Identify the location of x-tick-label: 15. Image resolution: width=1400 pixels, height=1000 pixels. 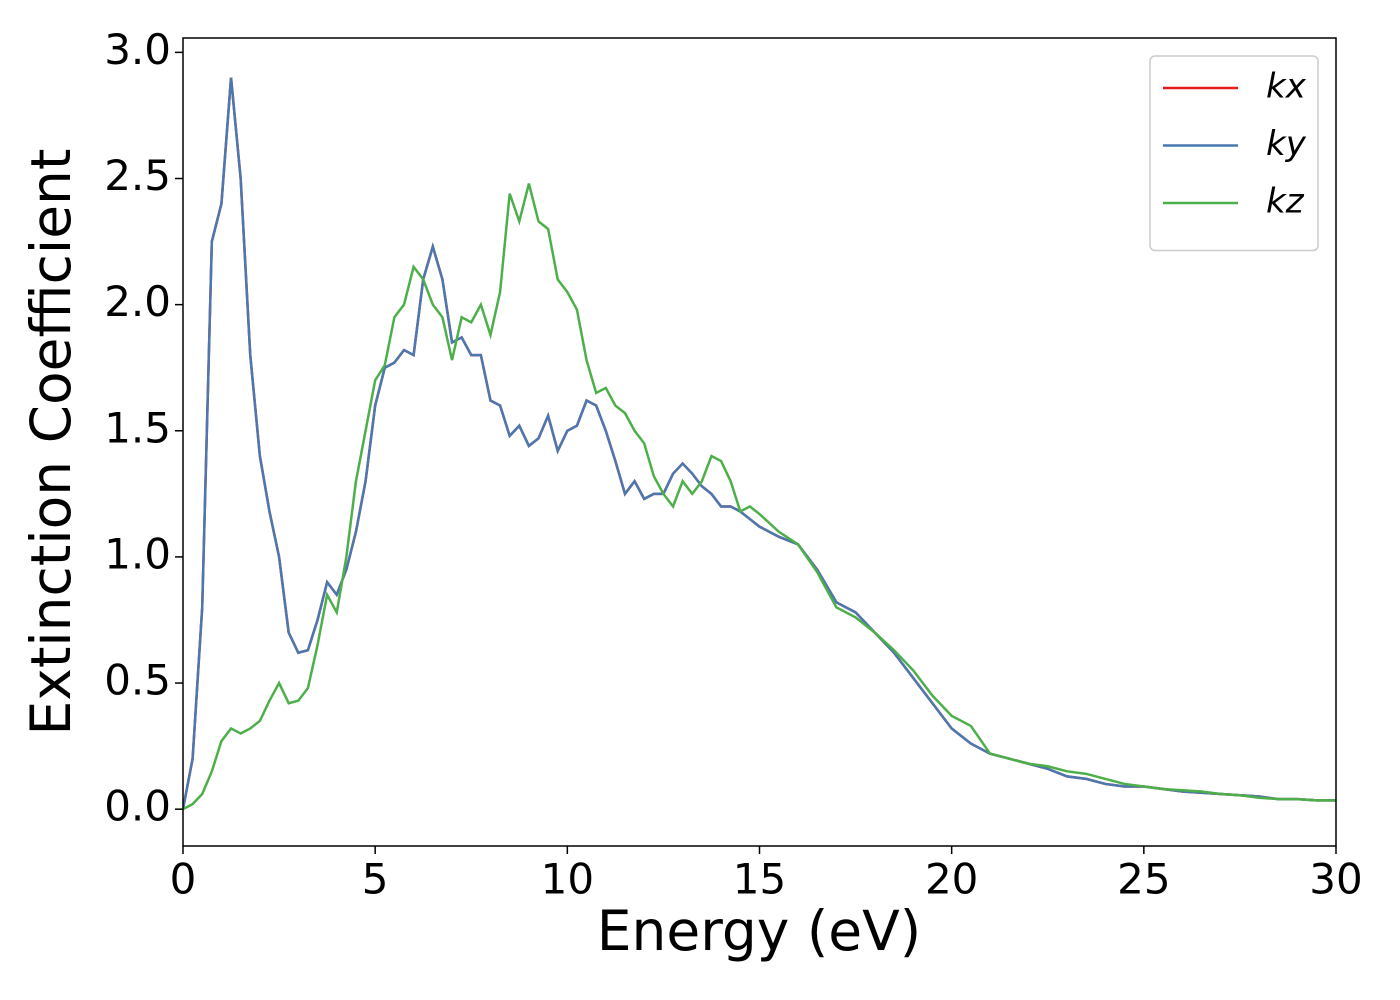
(759, 879).